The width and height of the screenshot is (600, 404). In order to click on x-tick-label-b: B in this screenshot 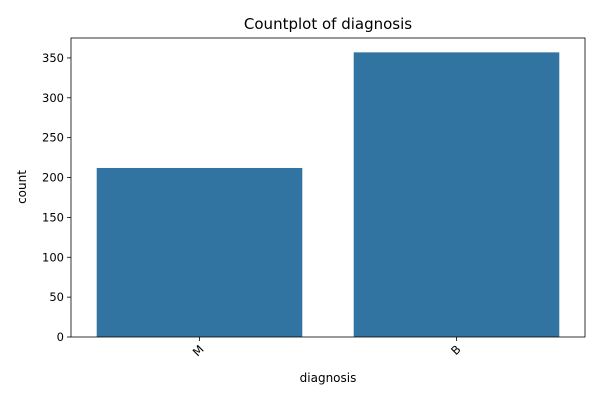, I will do `click(456, 350)`.